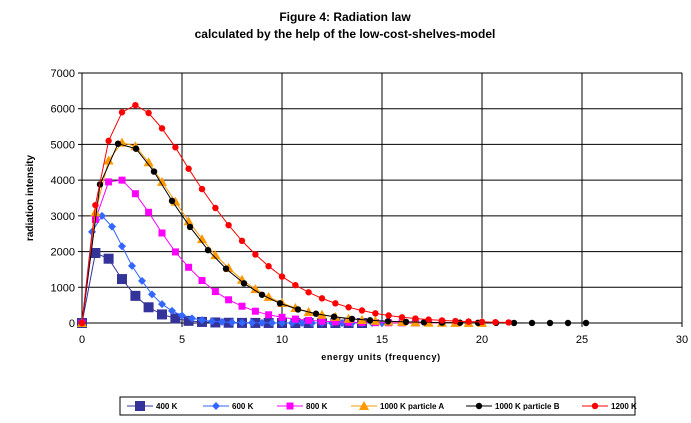 The height and width of the screenshot is (423, 691). Describe the element at coordinates (412, 406) in the screenshot. I see `legend-label-1000-k-particle-a: 1000 K particle A` at that location.